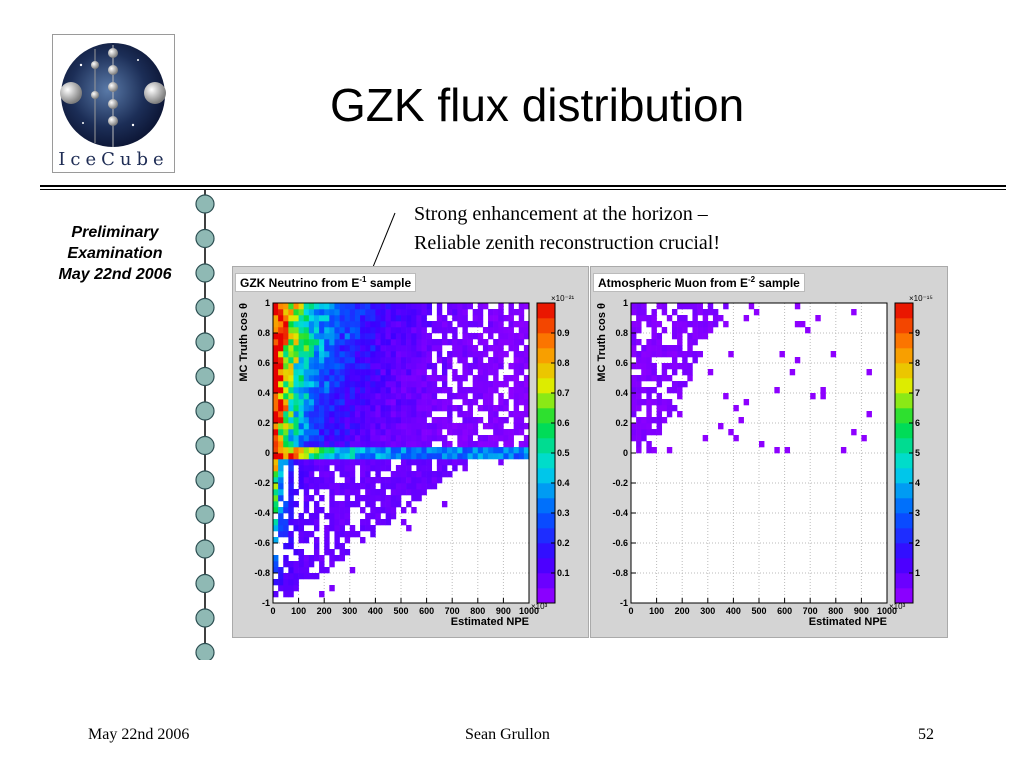 The height and width of the screenshot is (768, 1024). Describe the element at coordinates (620, 483) in the screenshot. I see `y-tick-label: -0.2` at that location.